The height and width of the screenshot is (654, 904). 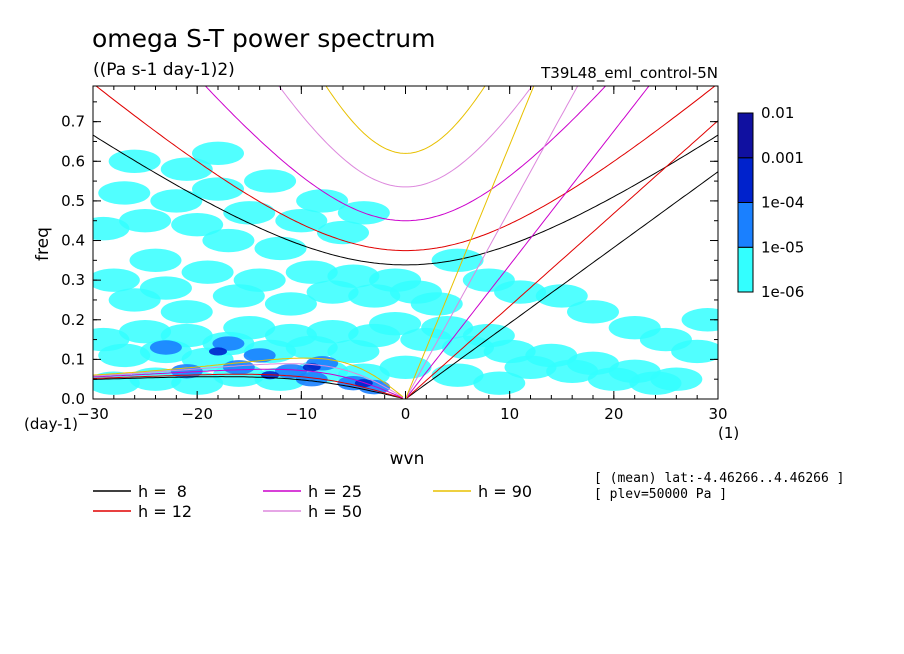 I want to click on legend-label: h = 90, so click(x=505, y=491).